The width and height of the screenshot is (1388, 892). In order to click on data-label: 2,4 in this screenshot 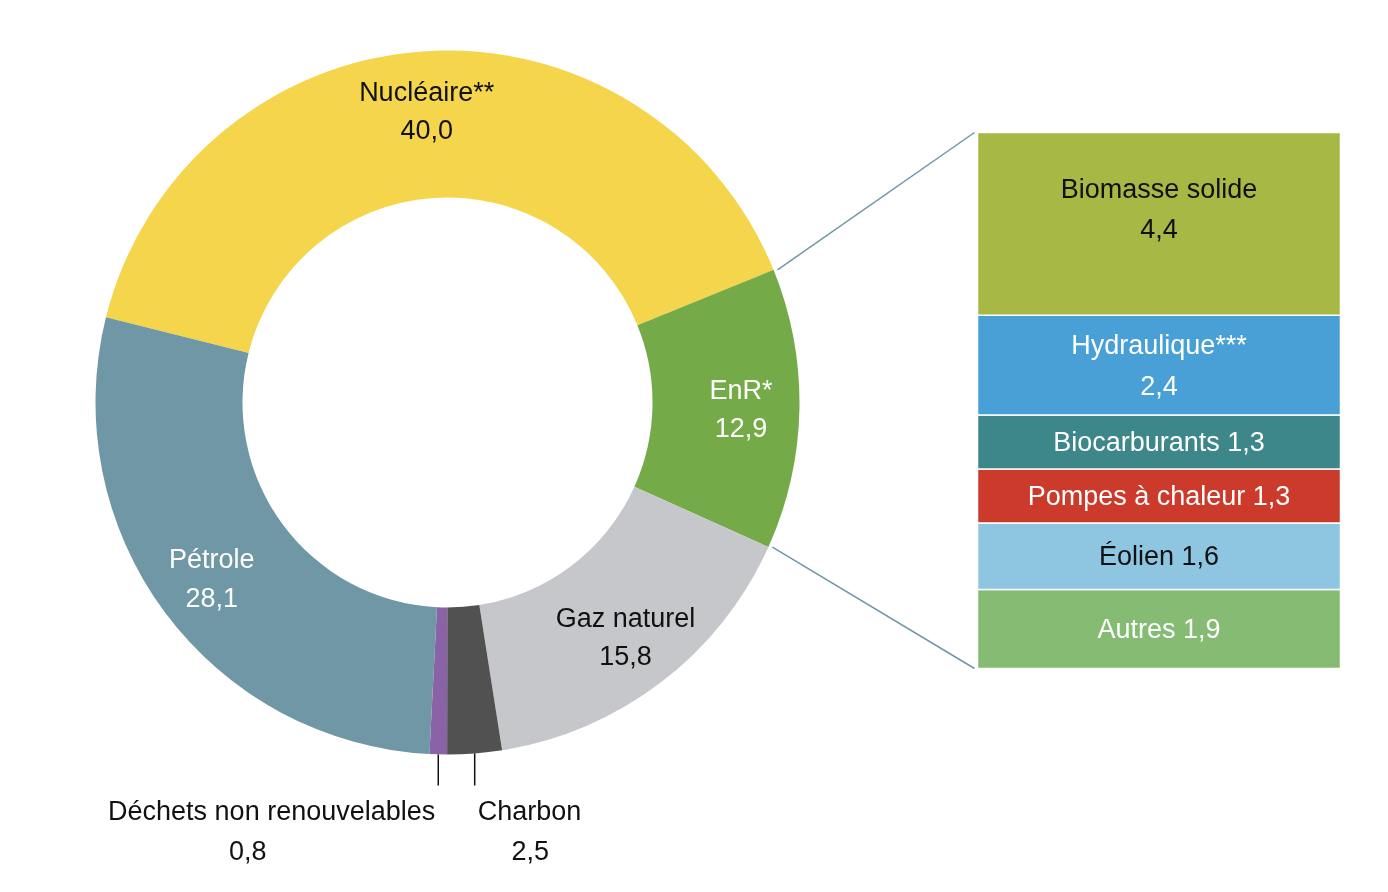, I will do `click(1159, 385)`.